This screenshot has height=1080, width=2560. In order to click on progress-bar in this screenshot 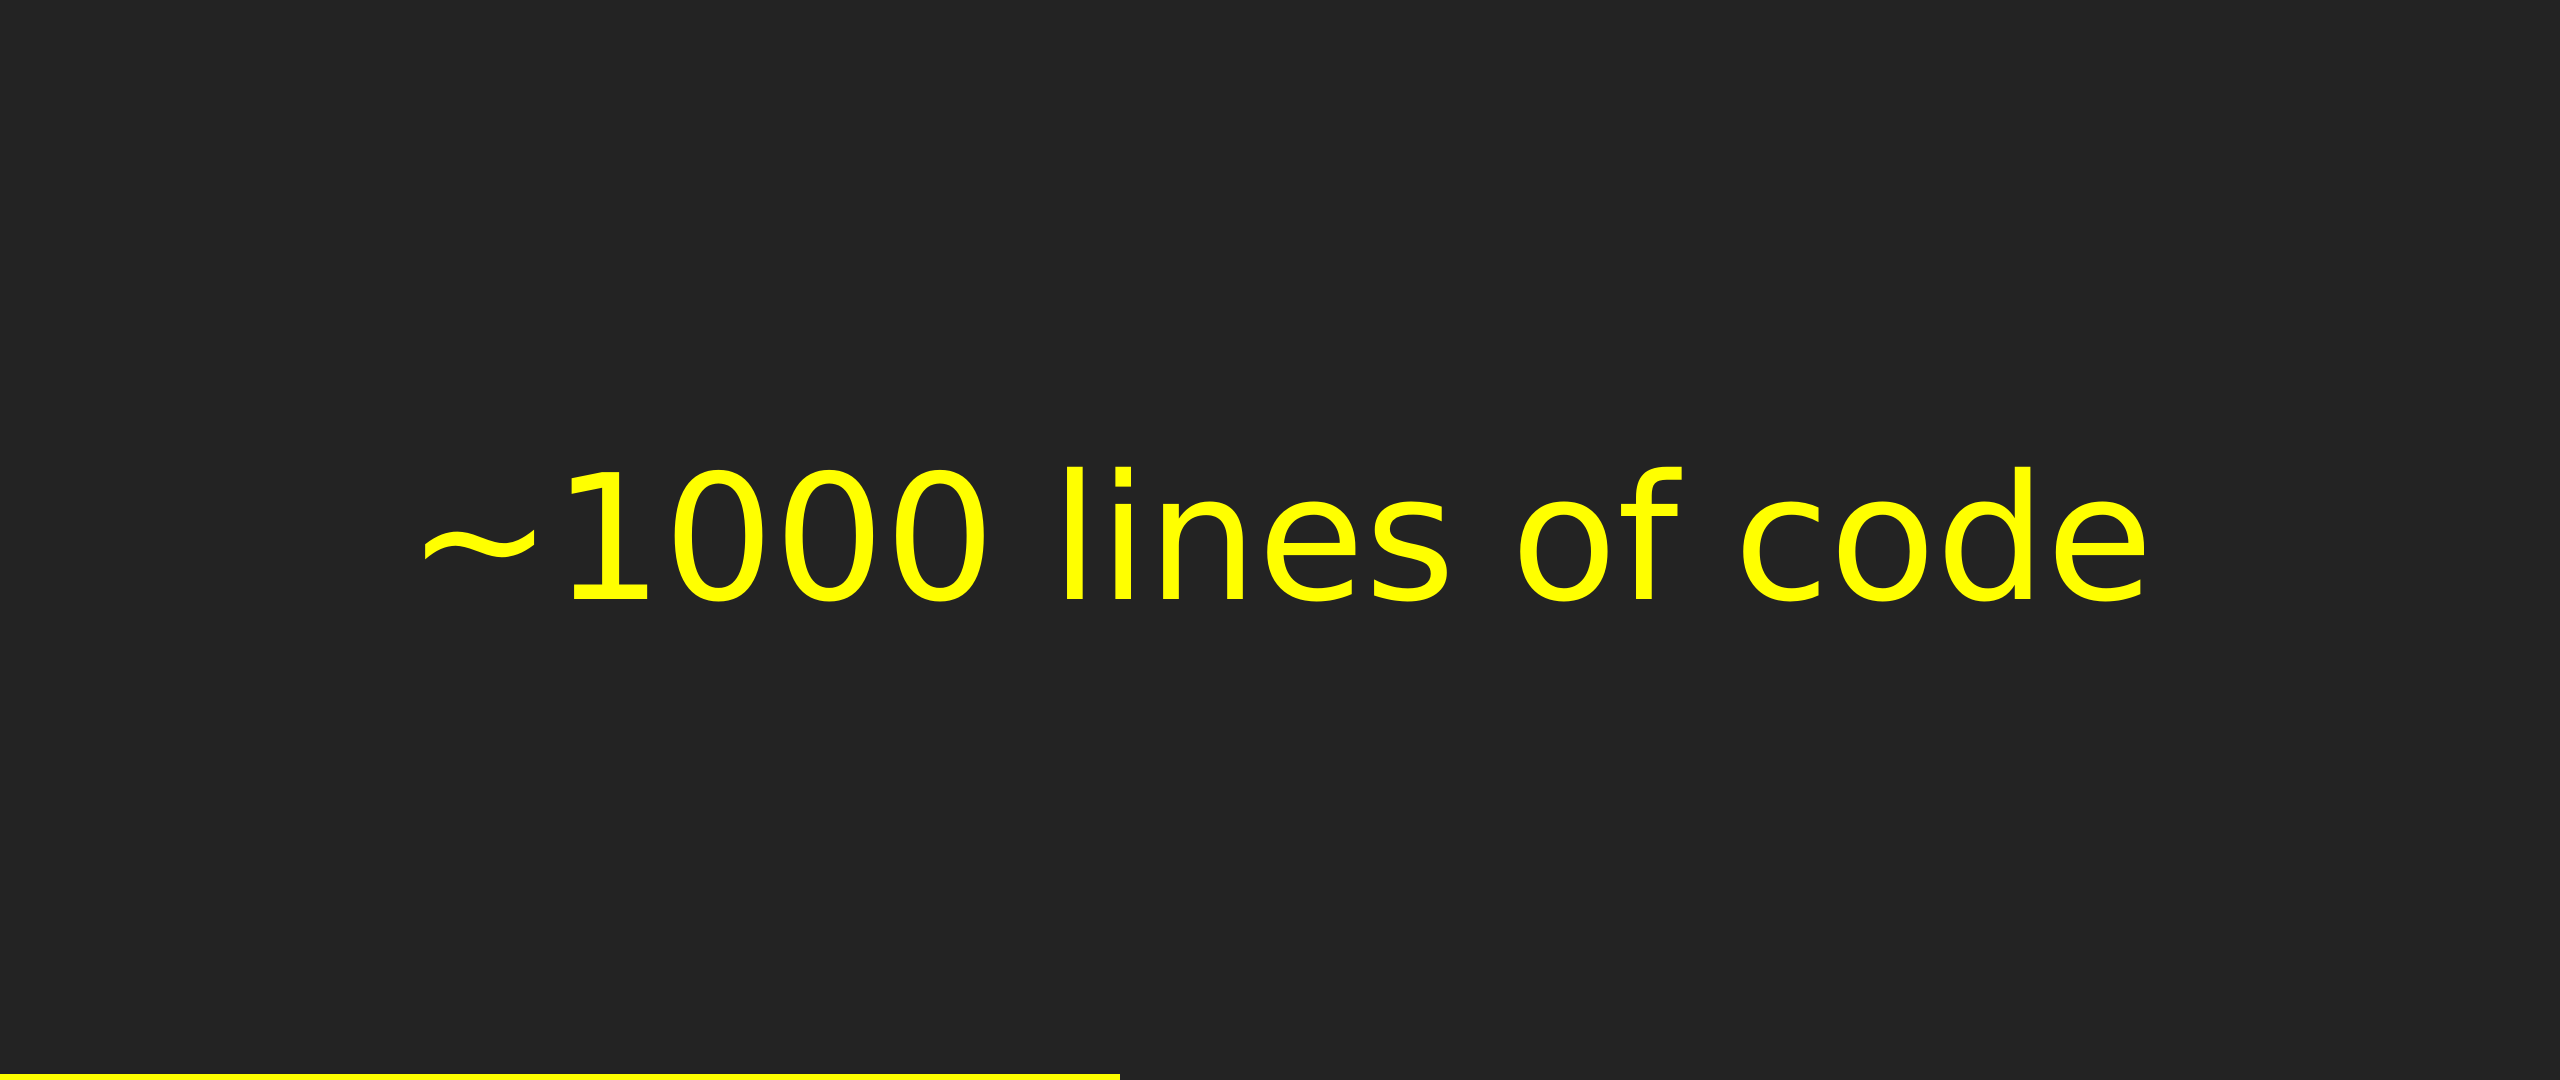, I will do `click(1280, 1077)`.